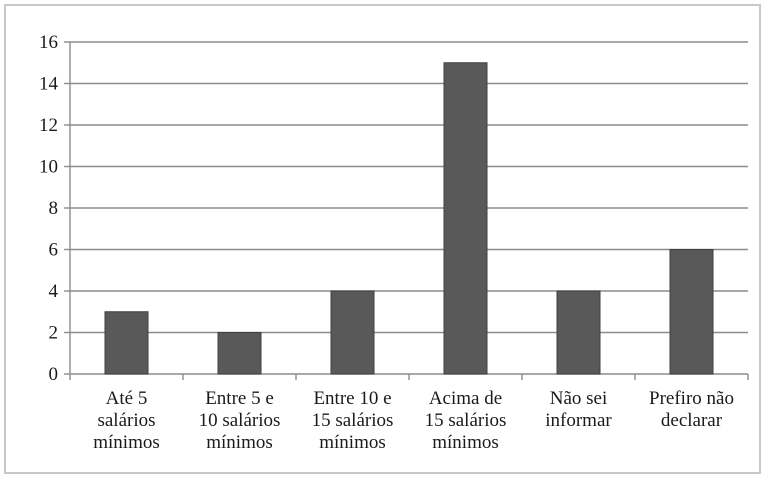 The width and height of the screenshot is (767, 480). Describe the element at coordinates (54, 250) in the screenshot. I see `y-tick-label: 6` at that location.